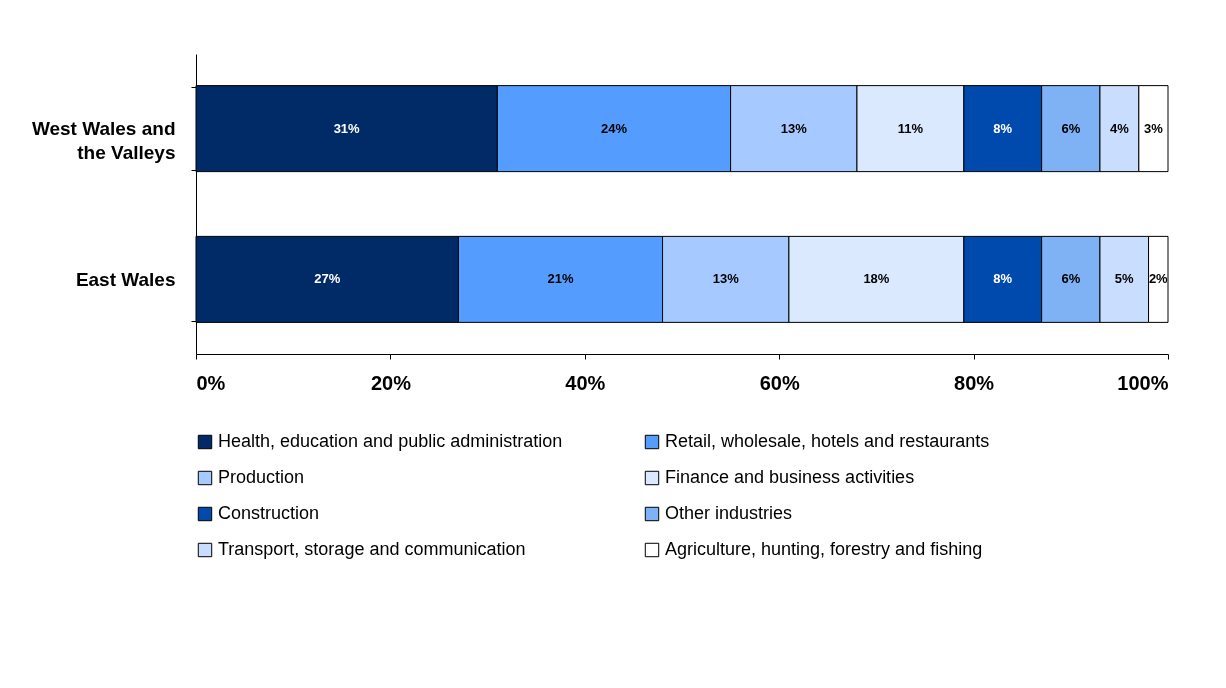 The image size is (1226, 688). What do you see at coordinates (729, 513) in the screenshot?
I see `legend-label: Other industries` at bounding box center [729, 513].